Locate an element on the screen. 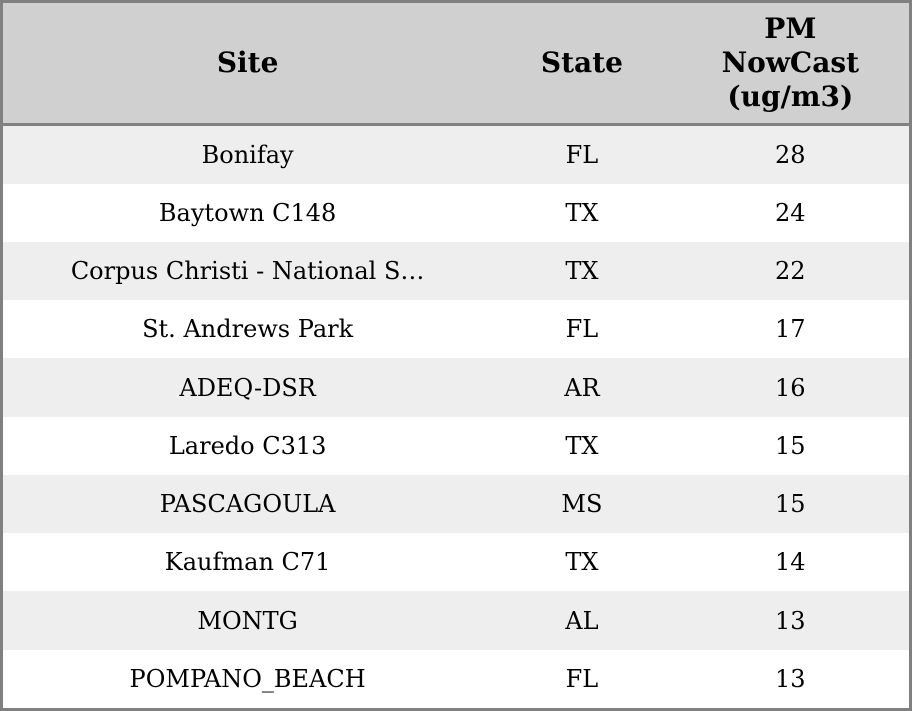 The width and height of the screenshot is (912, 711). pm-value-cell: 16 is located at coordinates (790, 387).